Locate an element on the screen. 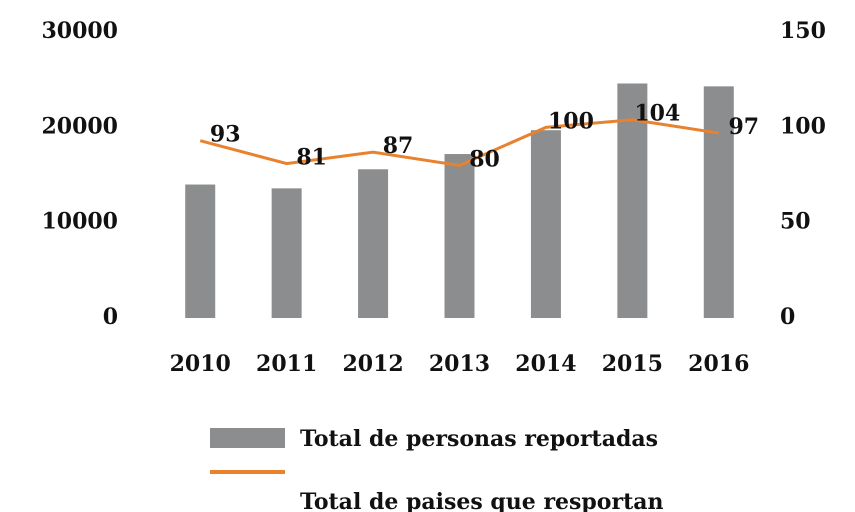 Image resolution: width=855 pixels, height=512 pixels. data-label: 80 is located at coordinates (484, 159).